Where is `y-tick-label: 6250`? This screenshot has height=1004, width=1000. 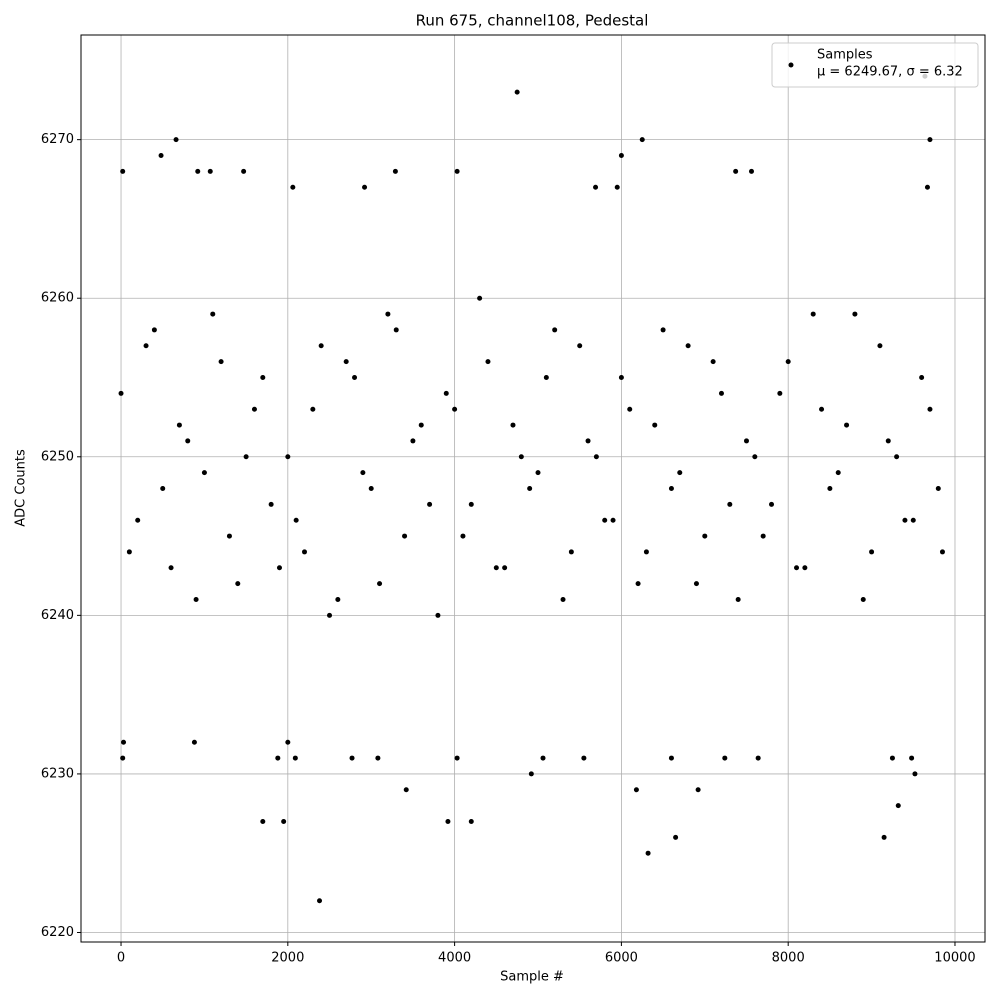
y-tick-label: 6250 is located at coordinates (57, 456).